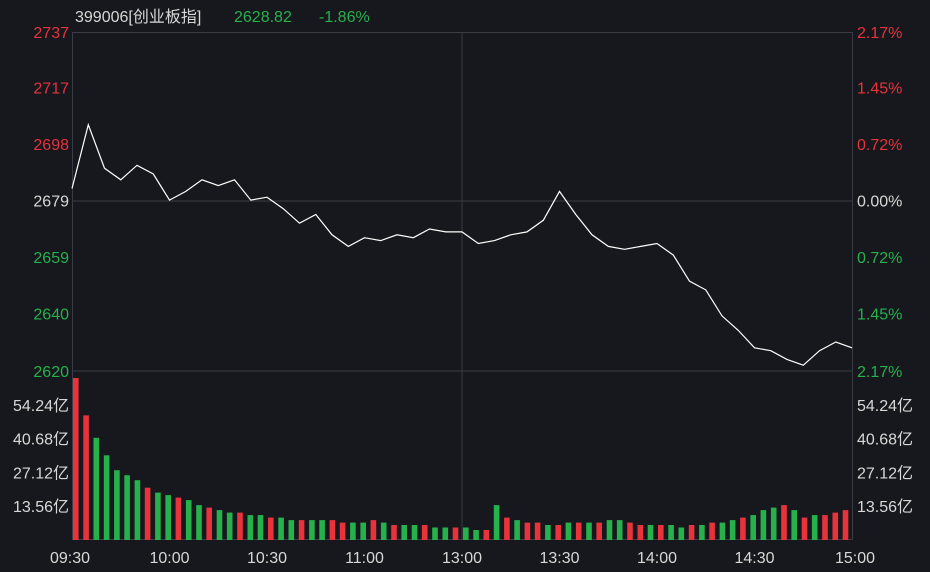 The width and height of the screenshot is (930, 572). I want to click on y-right-tick-label: 0.00%, so click(879, 202).